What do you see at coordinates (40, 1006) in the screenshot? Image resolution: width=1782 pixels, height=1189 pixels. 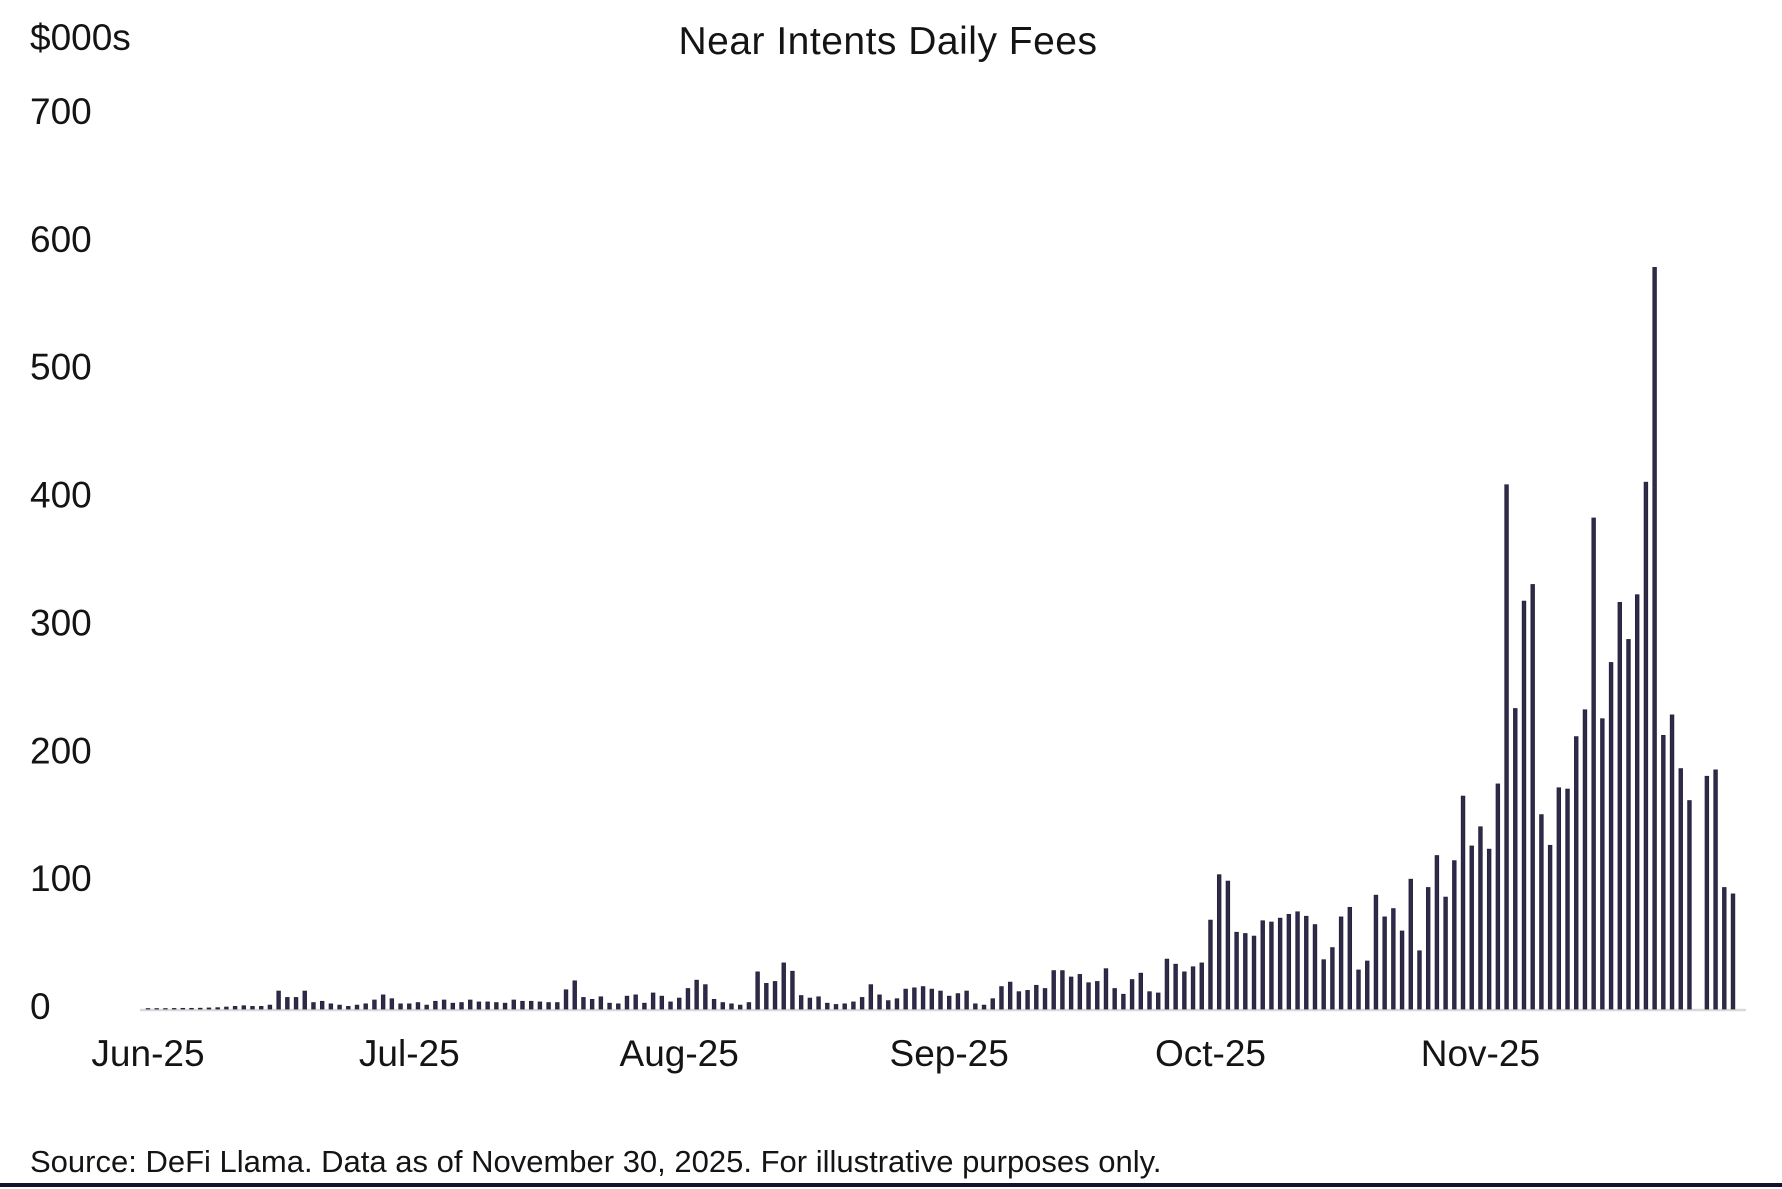 I see `y-tick-label: 0` at bounding box center [40, 1006].